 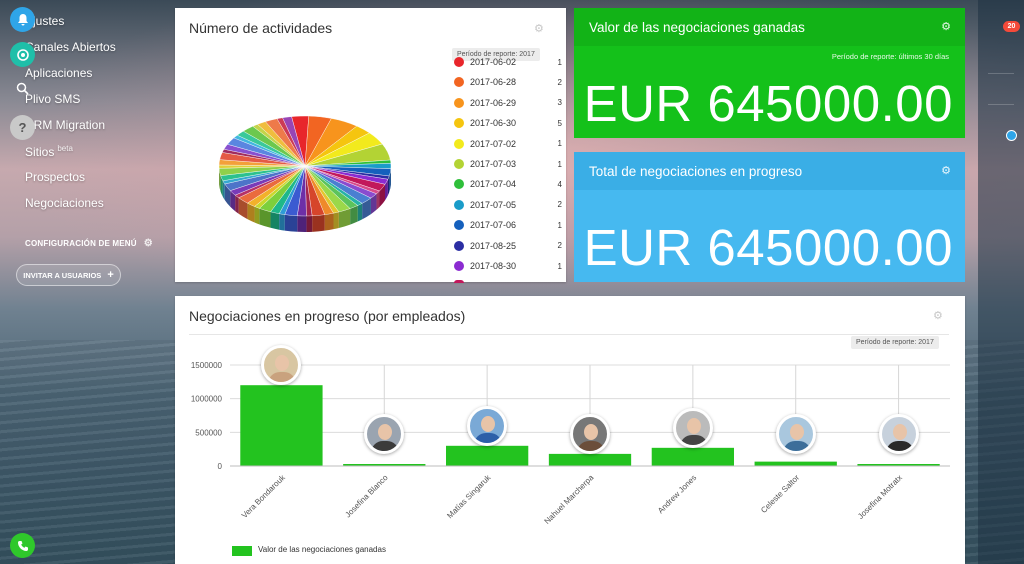 I want to click on legend-item: 2017-07-04 4, so click(x=508, y=184).